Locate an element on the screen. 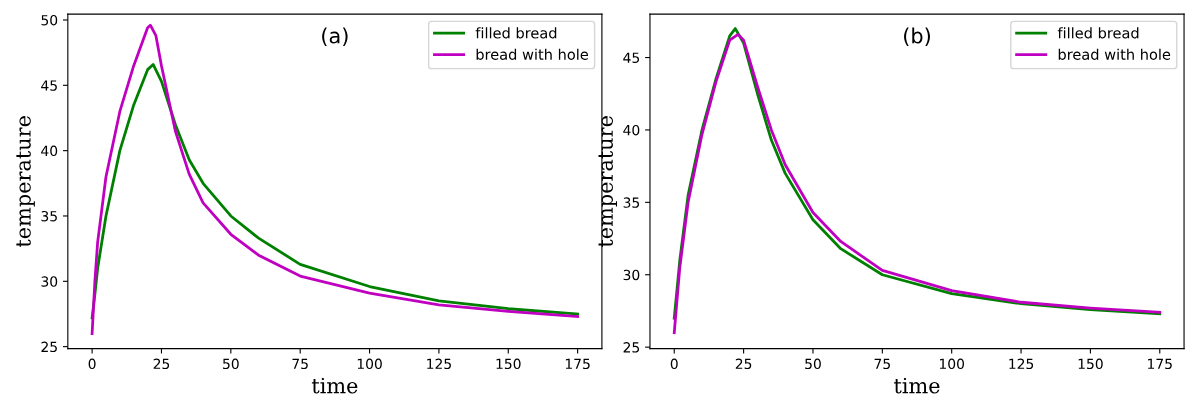 This screenshot has width=1190, height=403. annotation: (a) is located at coordinates (335, 37).